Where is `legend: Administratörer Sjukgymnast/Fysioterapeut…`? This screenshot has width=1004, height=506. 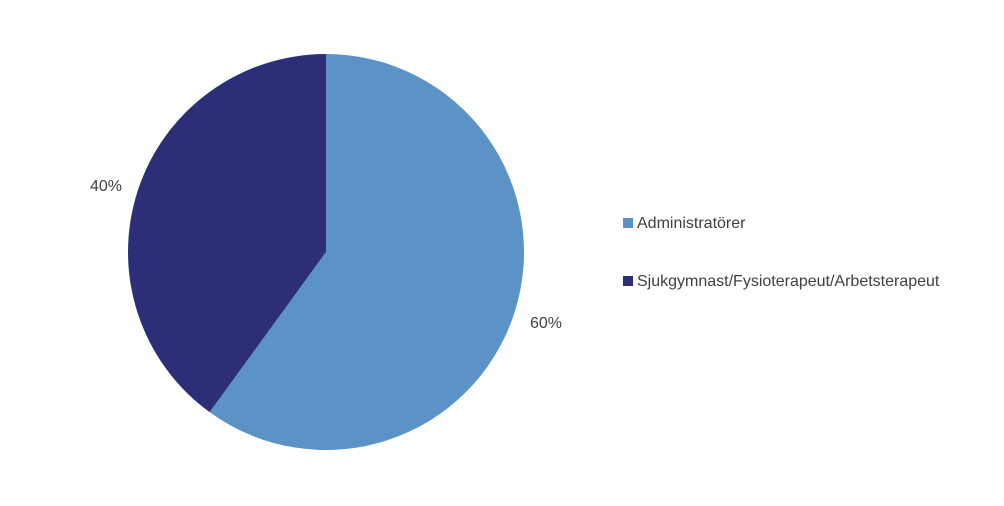
legend: Administratörer Sjukgymnast/Fysioterapeut… is located at coordinates (781, 252).